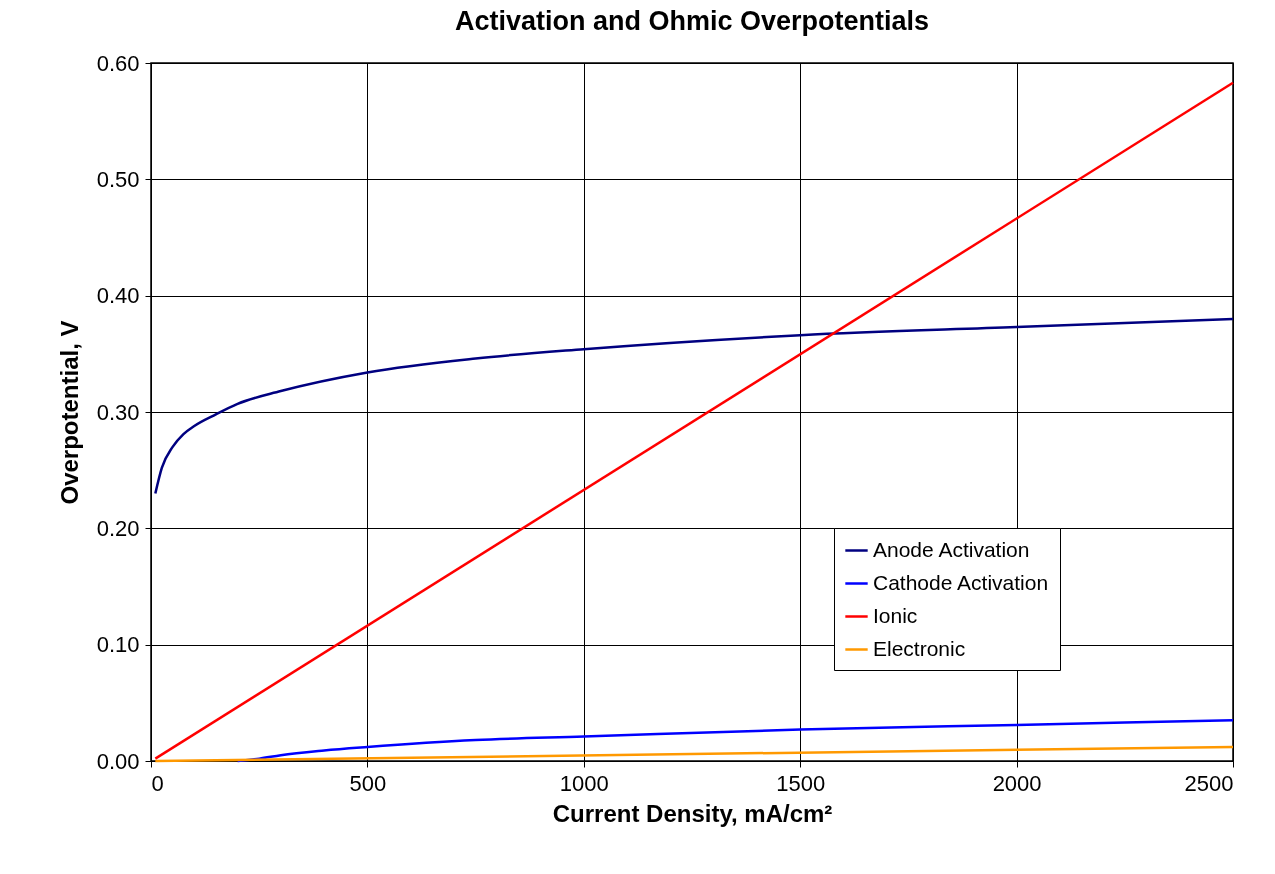  I want to click on y-tick-label: 0.30, so click(118, 412).